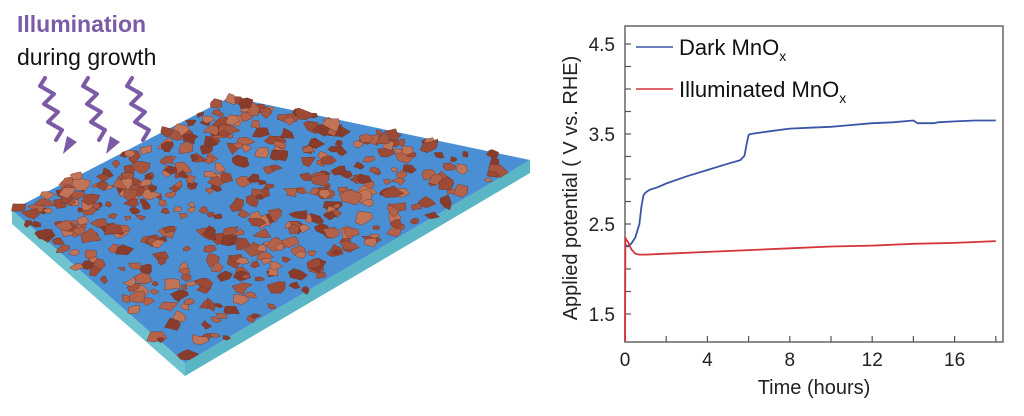  Describe the element at coordinates (814, 388) in the screenshot. I see `x-axis-label: Time (hours)` at that location.